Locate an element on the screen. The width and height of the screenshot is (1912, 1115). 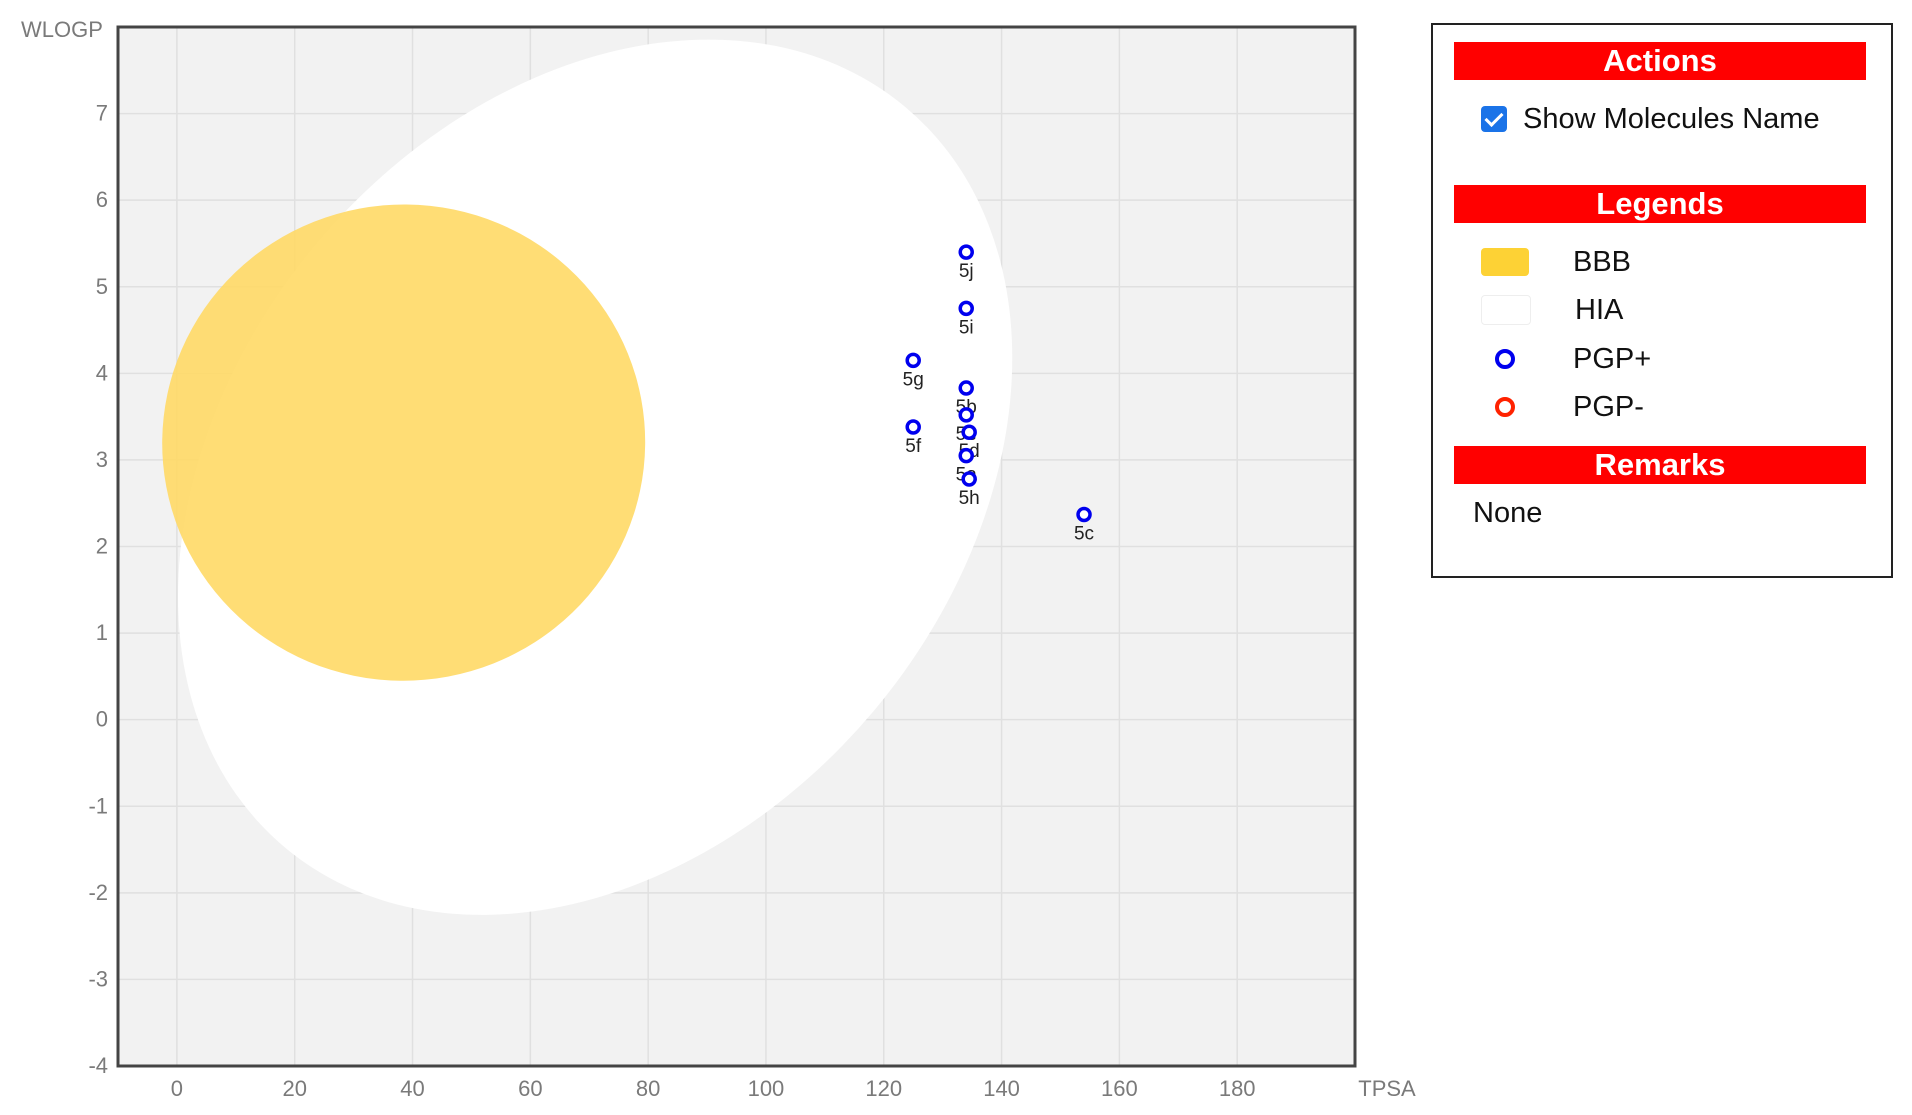
legend-item-pgp-minus: PGP- is located at coordinates (1562, 407).